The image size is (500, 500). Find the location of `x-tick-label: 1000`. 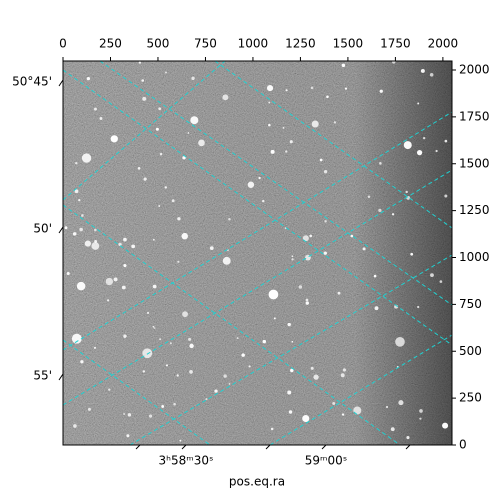

x-tick-label: 1000 is located at coordinates (253, 44).